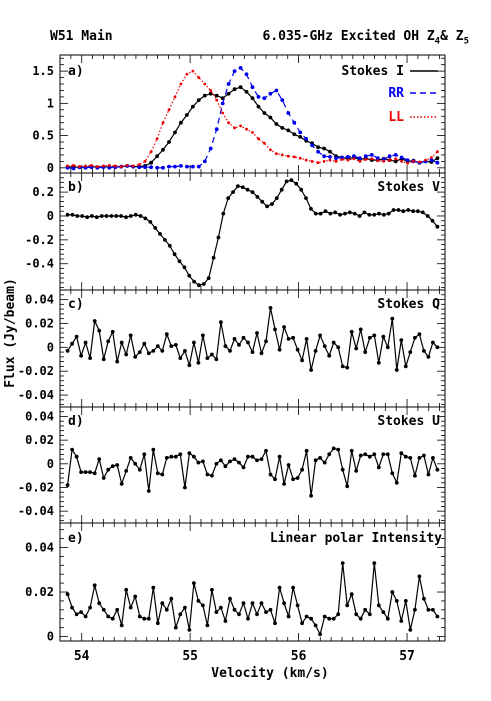 The image size is (491, 701). What do you see at coordinates (396, 93) in the screenshot?
I see `legend-label-rr: RR` at bounding box center [396, 93].